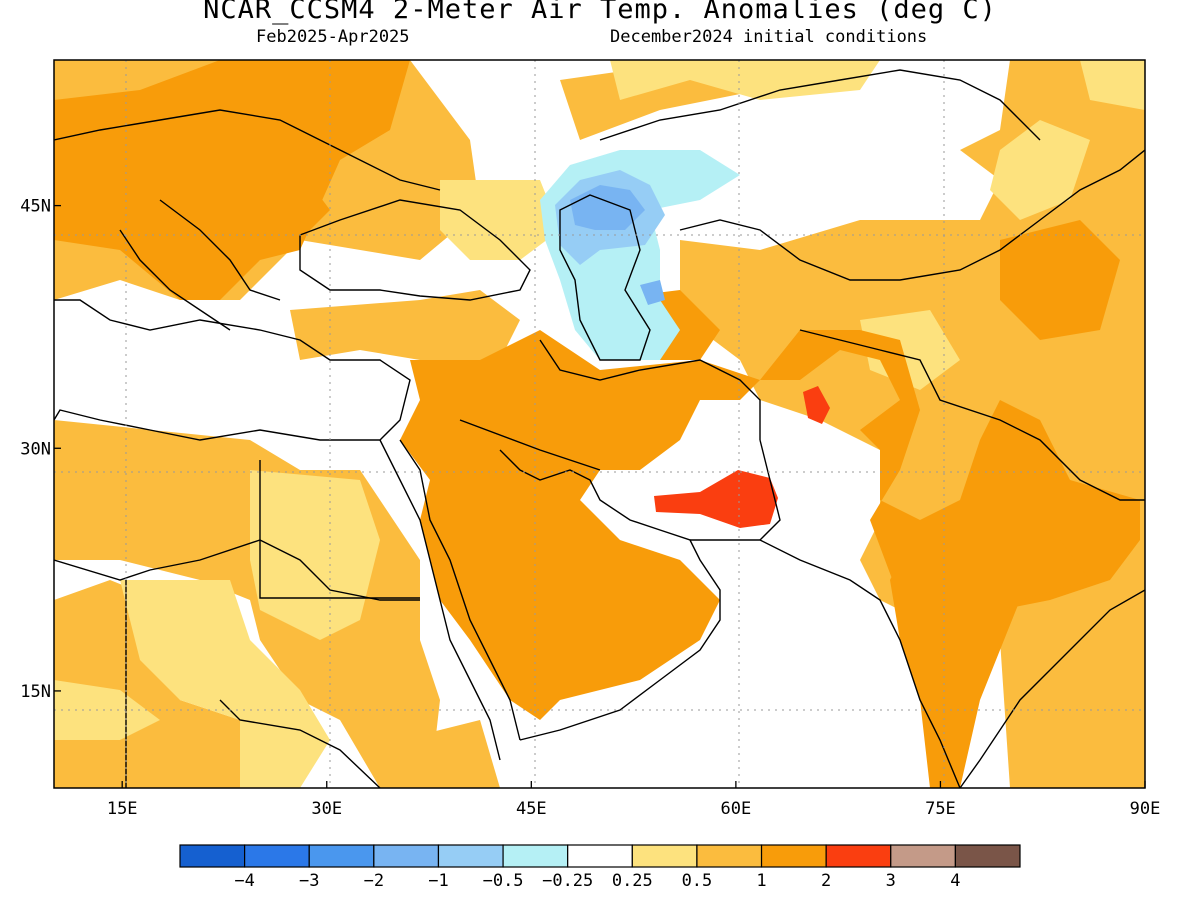 The image size is (1200, 900). What do you see at coordinates (1145, 809) in the screenshot?
I see `lon-tick-label: 90E` at bounding box center [1145, 809].